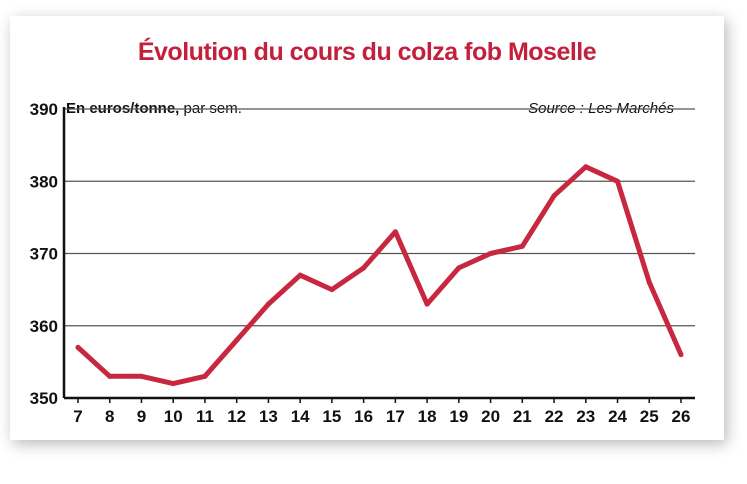  I want to click on y-tick-label: 350, so click(44, 398).